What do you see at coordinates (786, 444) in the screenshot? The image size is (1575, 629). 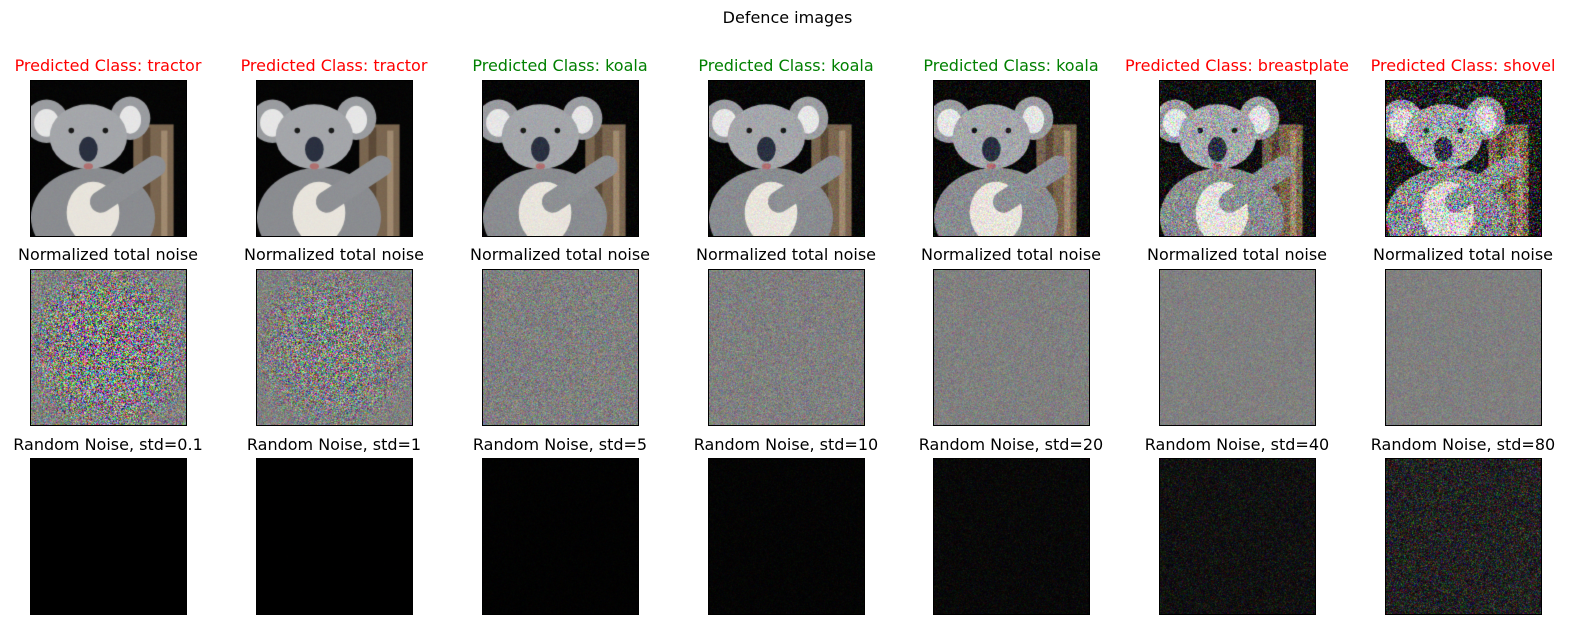 I see `random-noise-label: Random Noise, std=10` at bounding box center [786, 444].